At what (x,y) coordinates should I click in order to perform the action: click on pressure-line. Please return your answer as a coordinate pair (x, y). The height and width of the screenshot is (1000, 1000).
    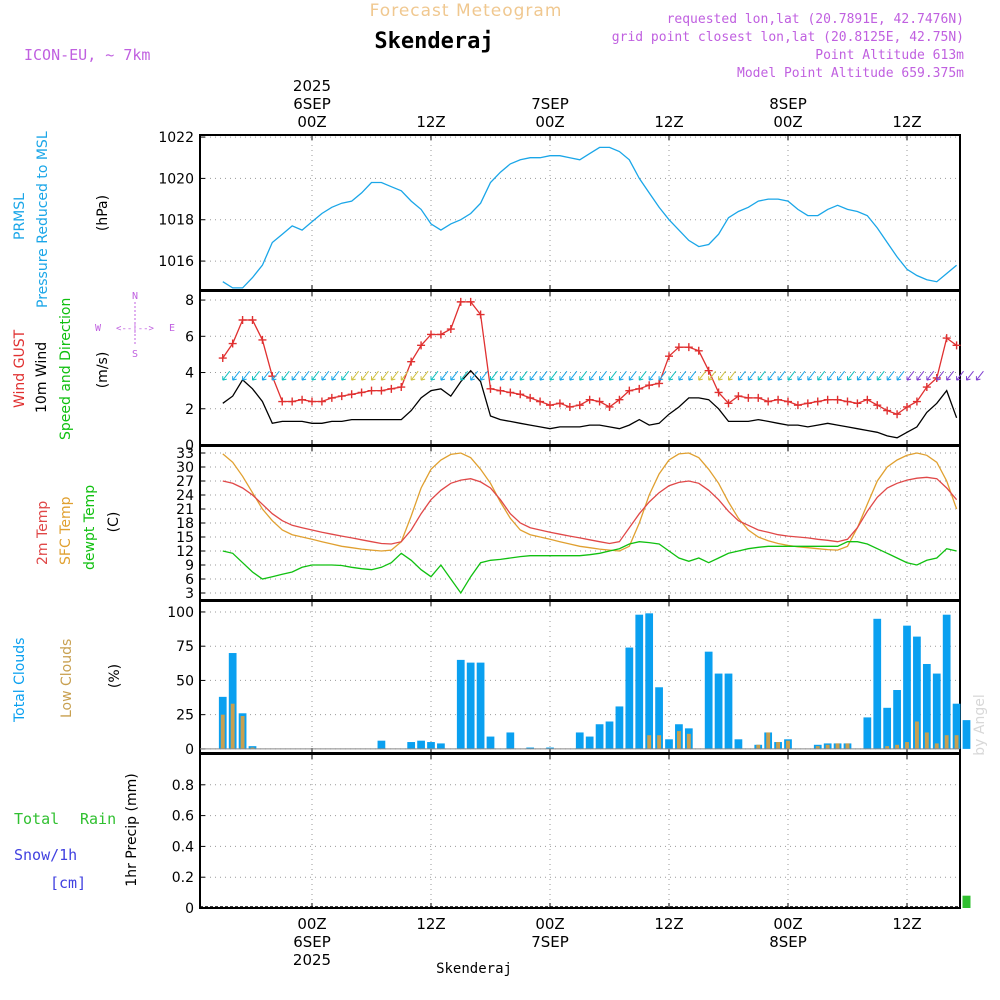
    Looking at the image, I should click on (590, 217).